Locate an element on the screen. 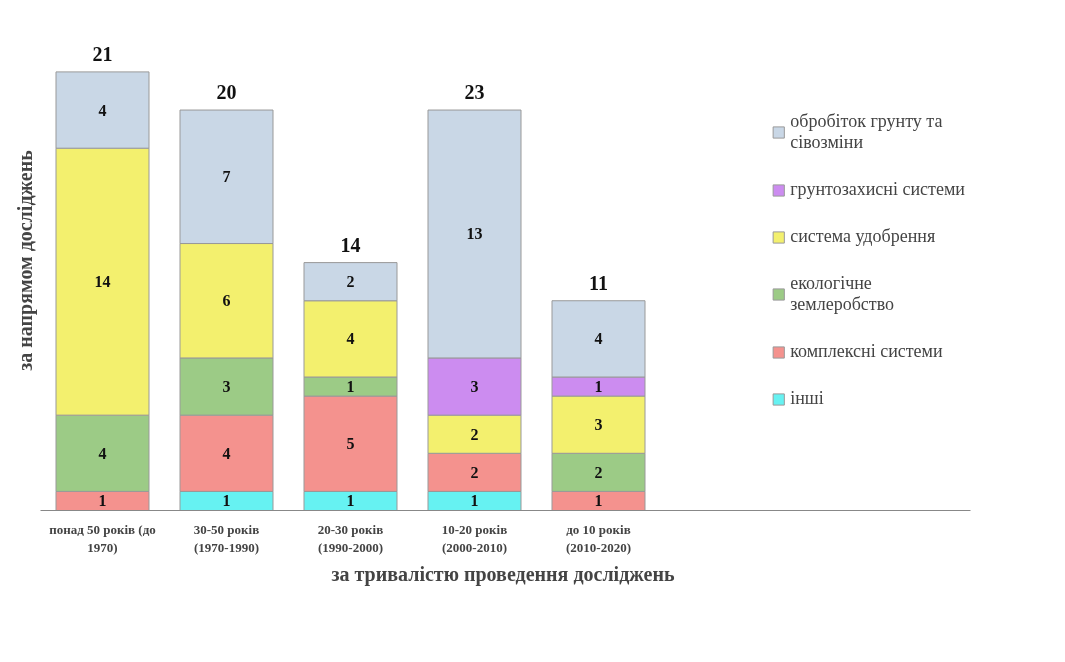 The image size is (1065, 662). legend-label: комплексні системи is located at coordinates (866, 351).